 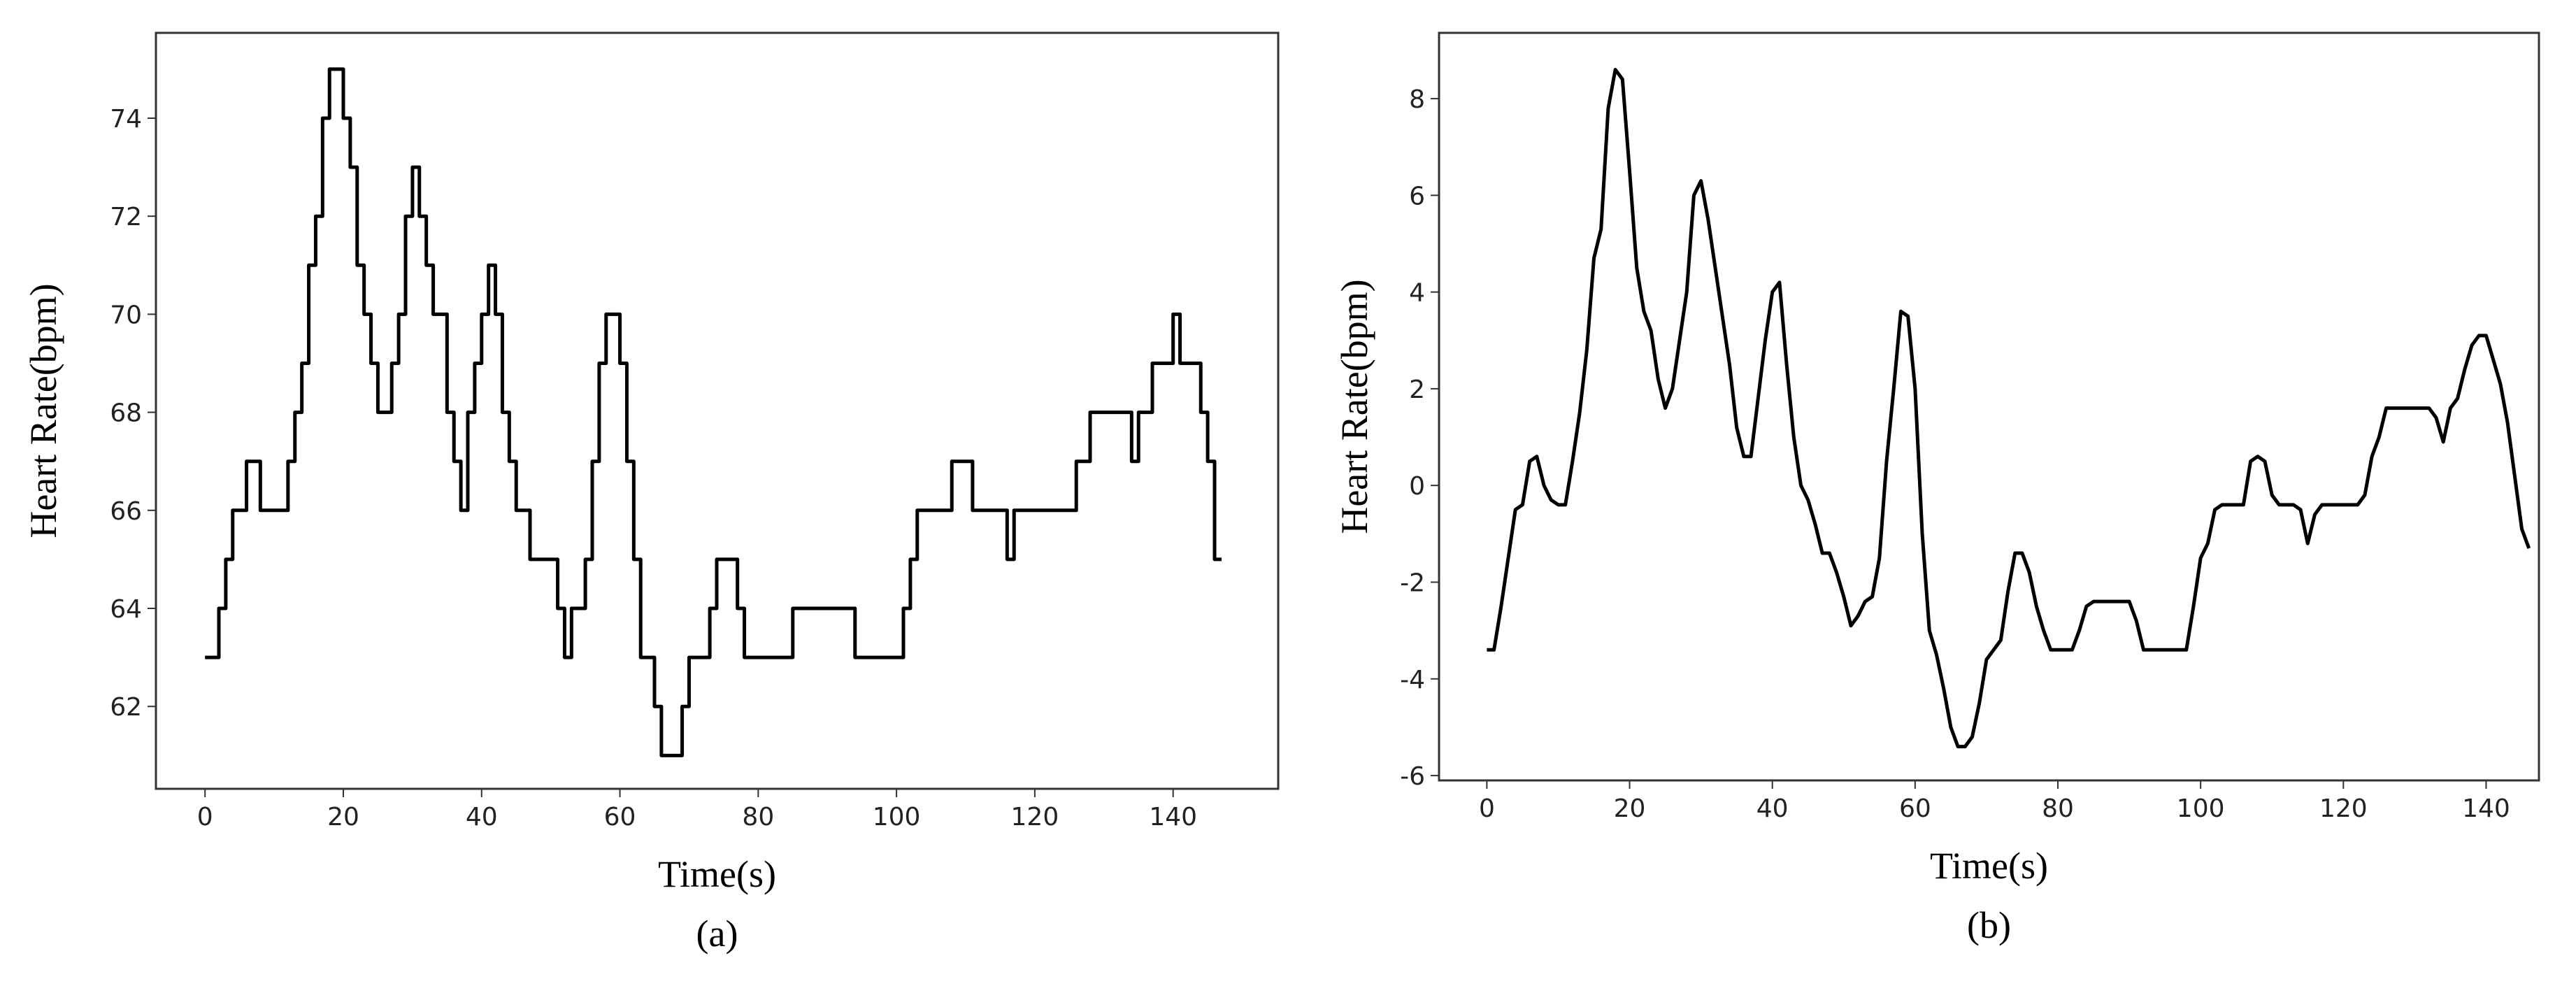 I want to click on y-tick-label: 6, so click(x=1417, y=196).